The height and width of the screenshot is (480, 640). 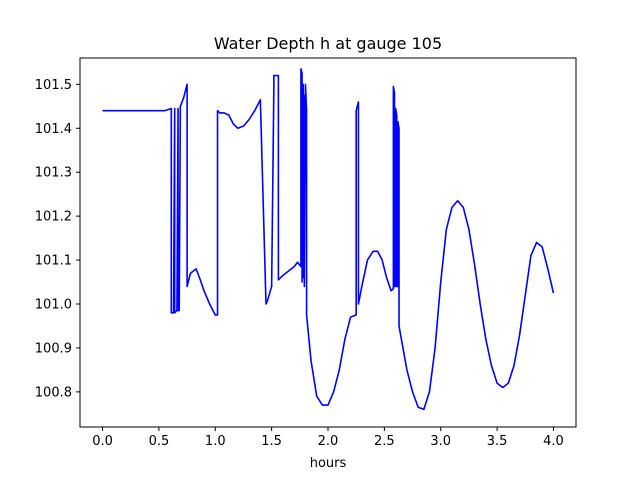 I want to click on x-tick-label: 1.0, so click(x=215, y=441).